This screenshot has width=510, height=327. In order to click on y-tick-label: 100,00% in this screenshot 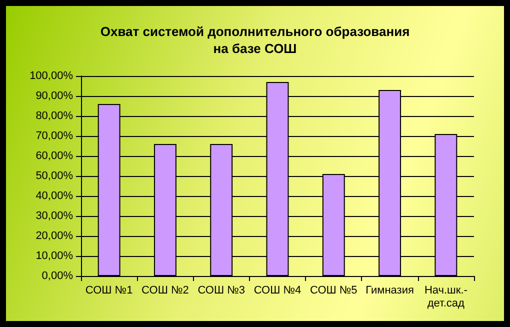, I will do `click(52, 76)`.